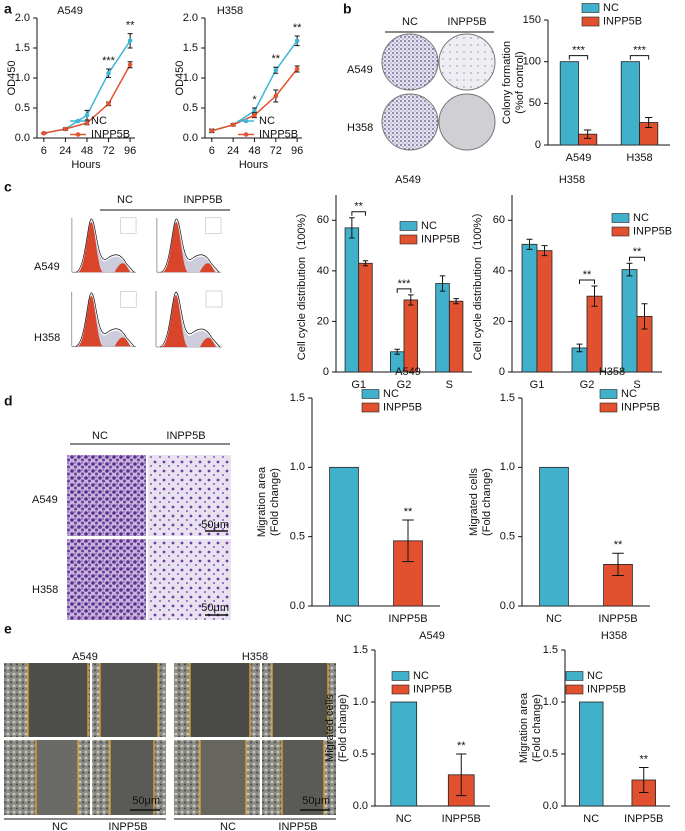 Image resolution: width=685 pixels, height=831 pixels. Describe the element at coordinates (254, 165) in the screenshot. I see `x-axis-label: Hours` at that location.